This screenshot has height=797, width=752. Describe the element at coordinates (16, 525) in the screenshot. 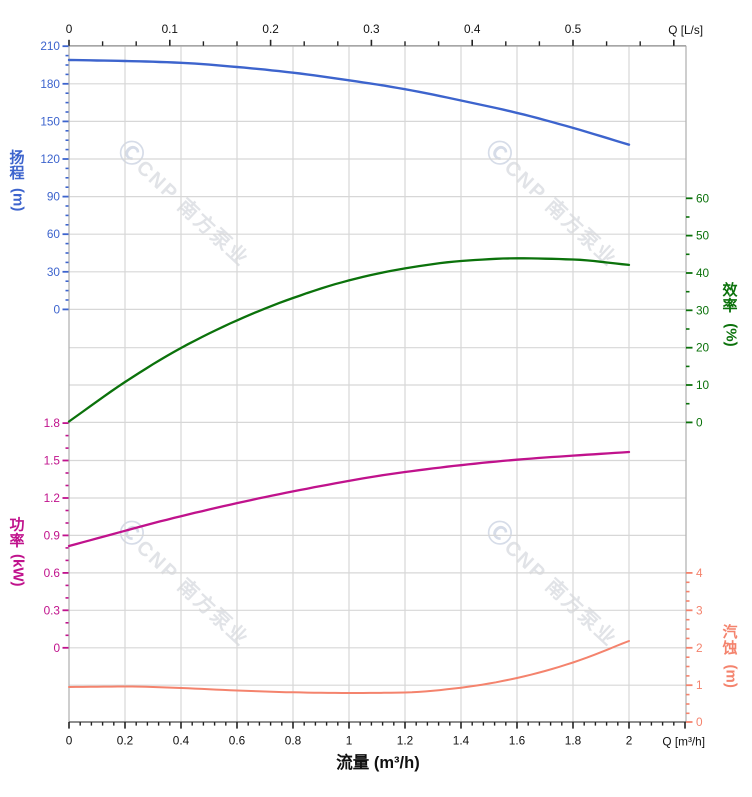

I see `svg-text: 功` at that location.